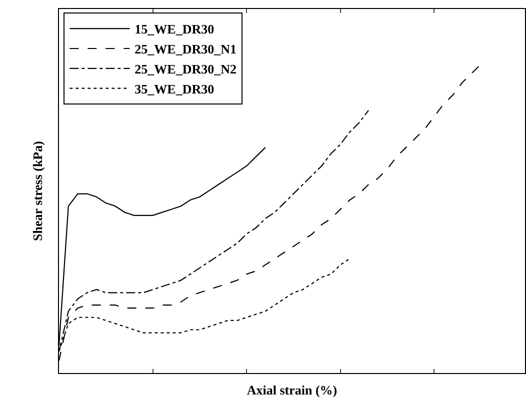 This screenshot has width=526, height=415. Describe the element at coordinates (292, 390) in the screenshot. I see `x-axis-title: Axial strain (%)` at that location.